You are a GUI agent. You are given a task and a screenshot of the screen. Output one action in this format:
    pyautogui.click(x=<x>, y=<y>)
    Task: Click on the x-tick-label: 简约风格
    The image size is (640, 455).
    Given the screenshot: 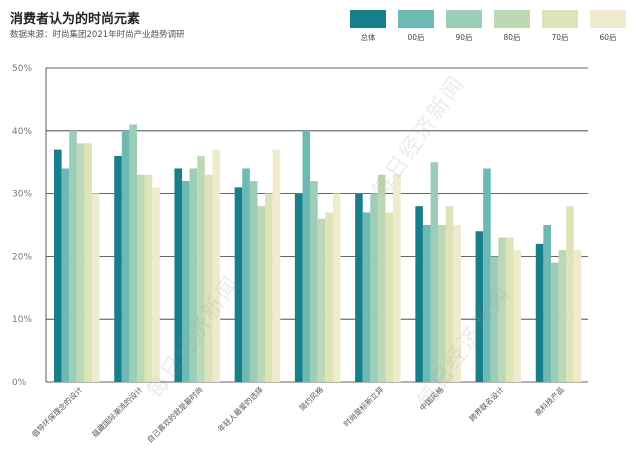 What is the action you would take?
    pyautogui.click(x=311, y=398)
    